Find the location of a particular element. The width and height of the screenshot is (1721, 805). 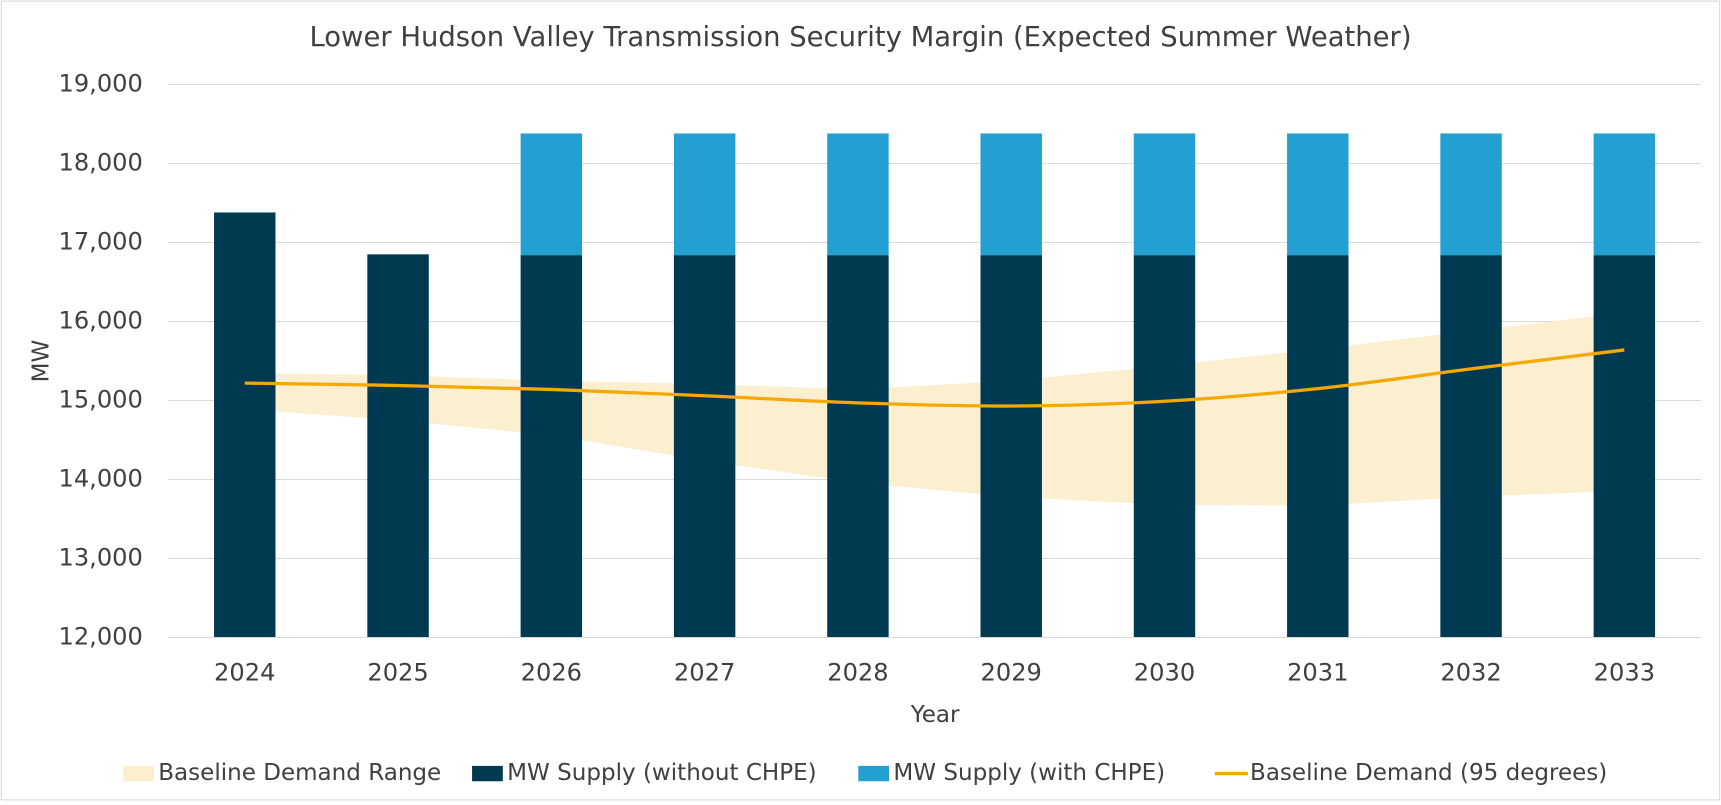

y-axis-title: MW is located at coordinates (41, 360).